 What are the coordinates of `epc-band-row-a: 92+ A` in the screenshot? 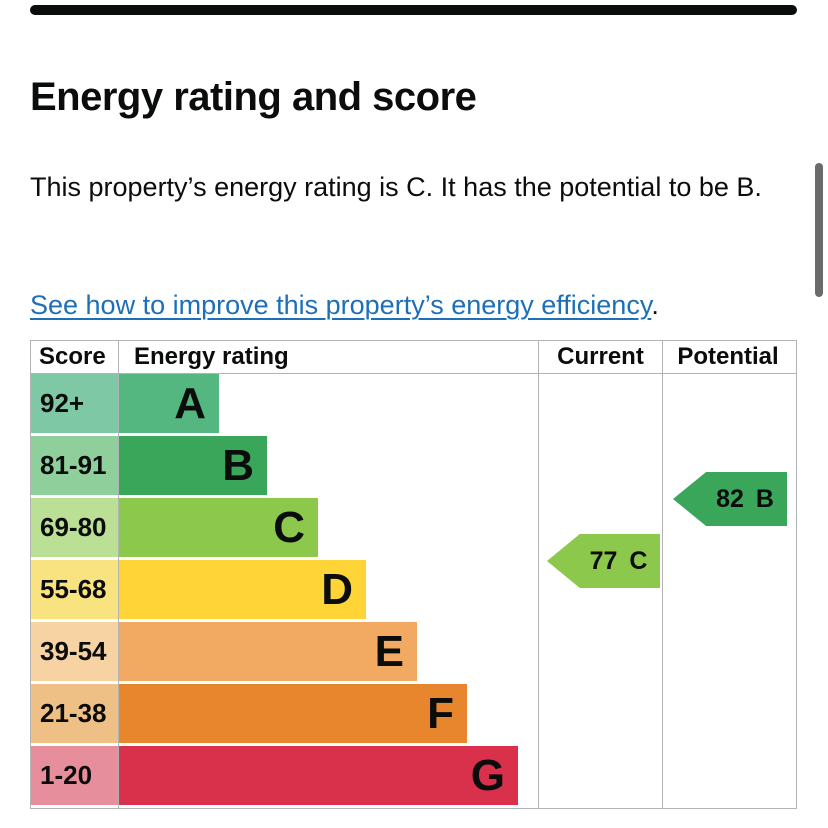 It's located at (413, 405).